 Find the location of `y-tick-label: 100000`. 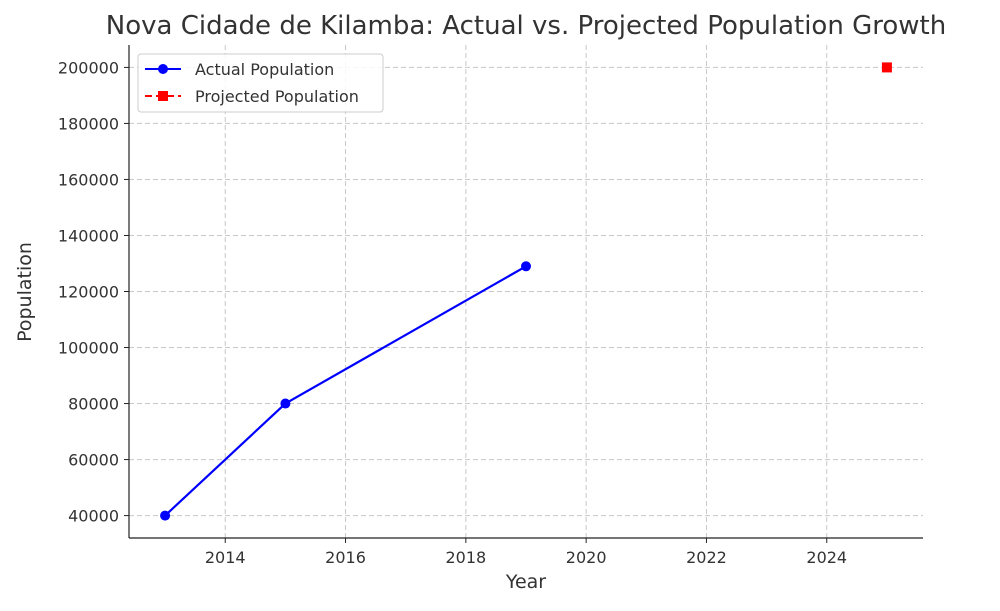

y-tick-label: 100000 is located at coordinates (88, 348).